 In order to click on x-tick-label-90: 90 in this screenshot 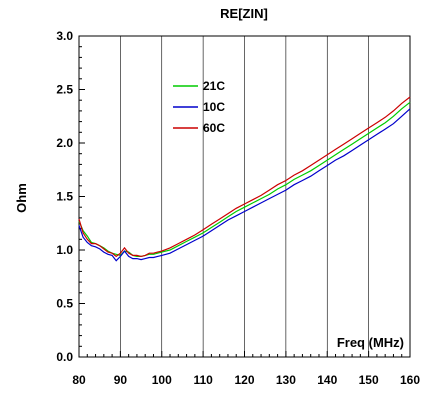, I will do `click(121, 380)`.